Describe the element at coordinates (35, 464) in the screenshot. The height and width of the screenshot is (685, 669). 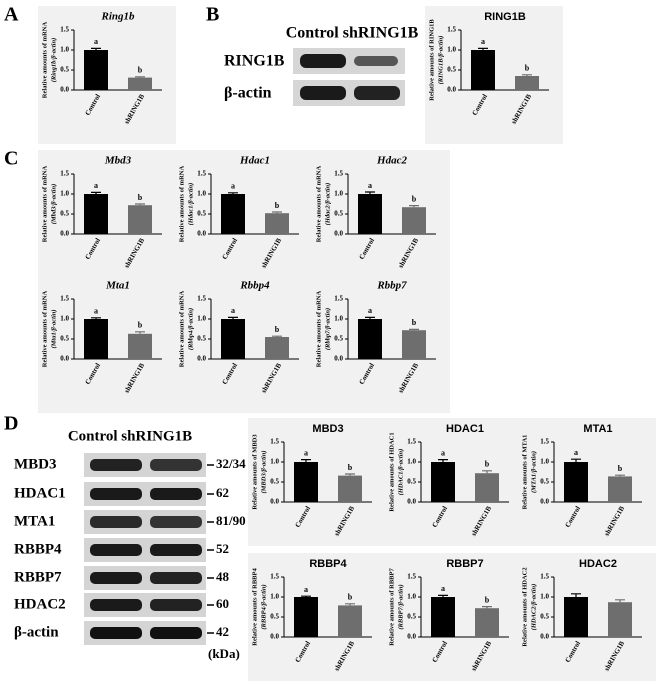
I see `blot-row-label: MBD3` at that location.